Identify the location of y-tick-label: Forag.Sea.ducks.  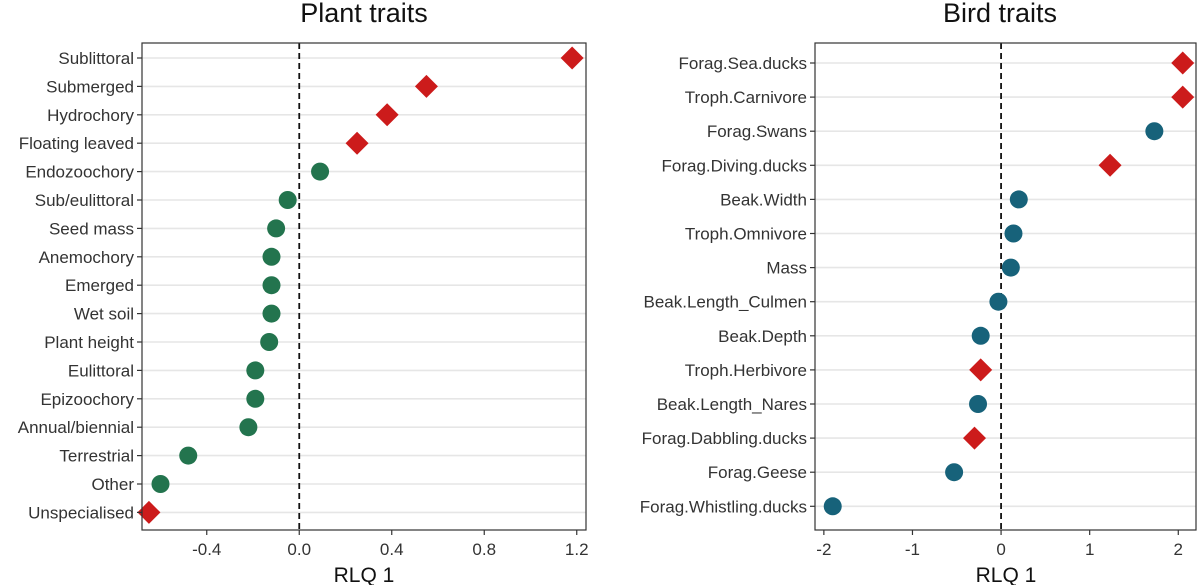
(742, 63).